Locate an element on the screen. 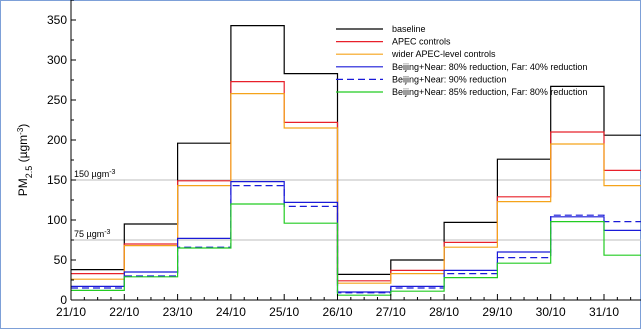 The height and width of the screenshot is (329, 641). x-tick-label: 25/10 is located at coordinates (284, 312).